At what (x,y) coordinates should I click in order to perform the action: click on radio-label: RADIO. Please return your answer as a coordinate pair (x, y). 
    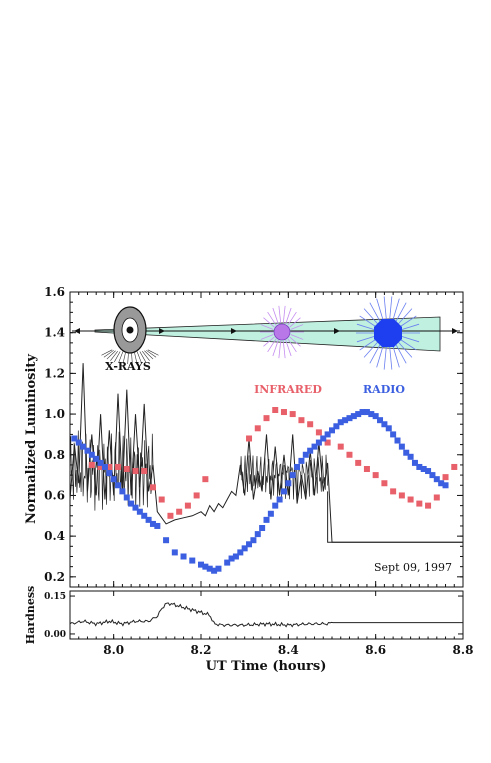
    Looking at the image, I should click on (384, 389).